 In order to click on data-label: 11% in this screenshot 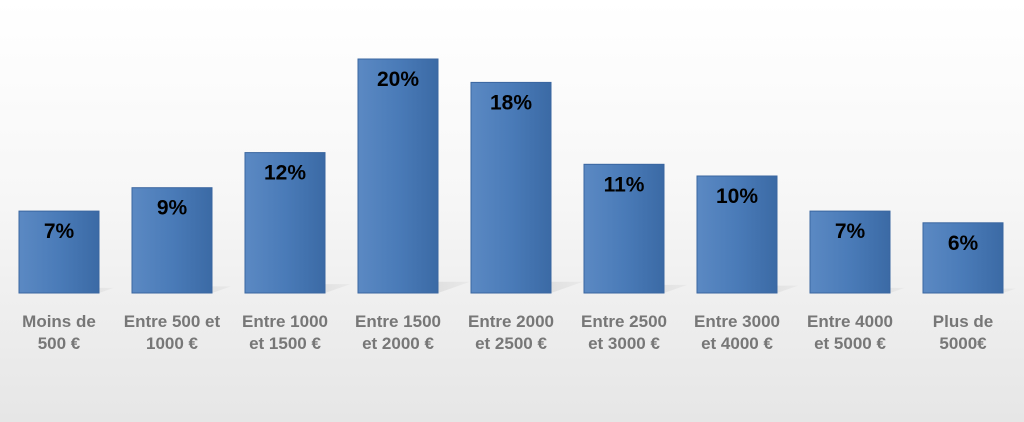, I will do `click(624, 184)`.